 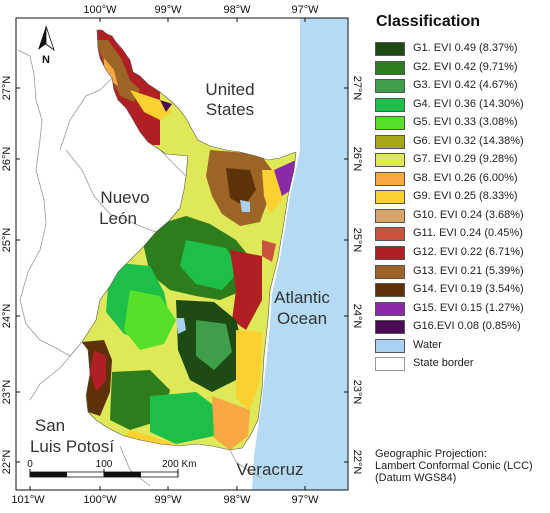 What do you see at coordinates (7, 240) in the screenshot?
I see `lat-label-left: 25°N` at bounding box center [7, 240].